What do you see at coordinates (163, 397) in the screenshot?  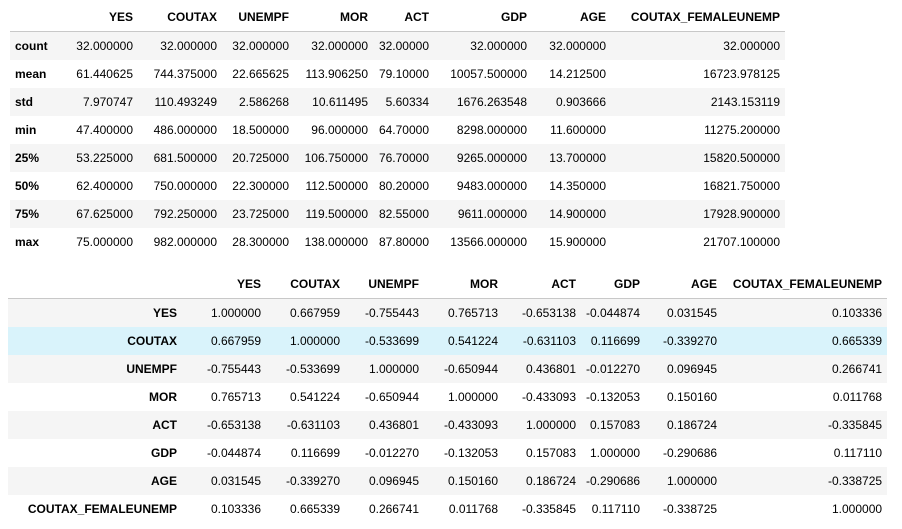 I see `row-label: MOR` at bounding box center [163, 397].